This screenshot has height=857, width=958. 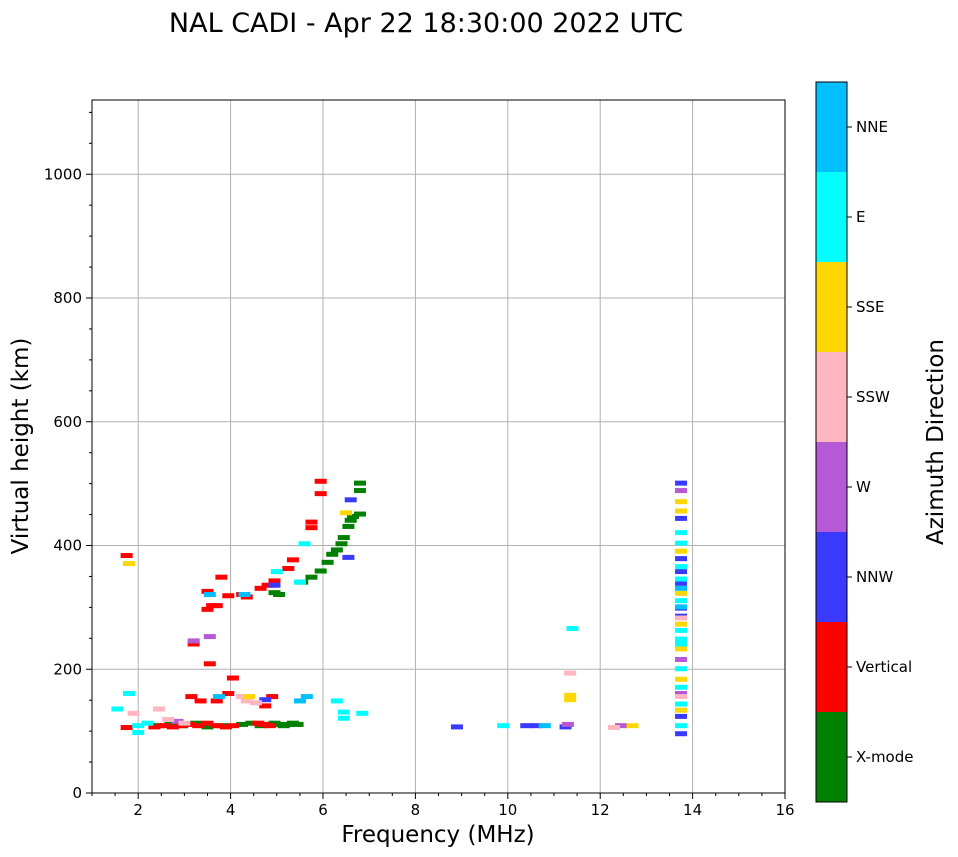 What do you see at coordinates (323, 810) in the screenshot?
I see `x-tick-label: 6` at bounding box center [323, 810].